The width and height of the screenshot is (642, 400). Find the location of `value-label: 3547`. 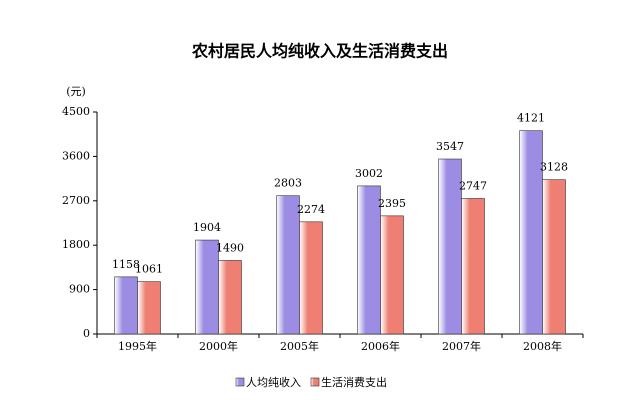

value-label: 3547 is located at coordinates (450, 146).